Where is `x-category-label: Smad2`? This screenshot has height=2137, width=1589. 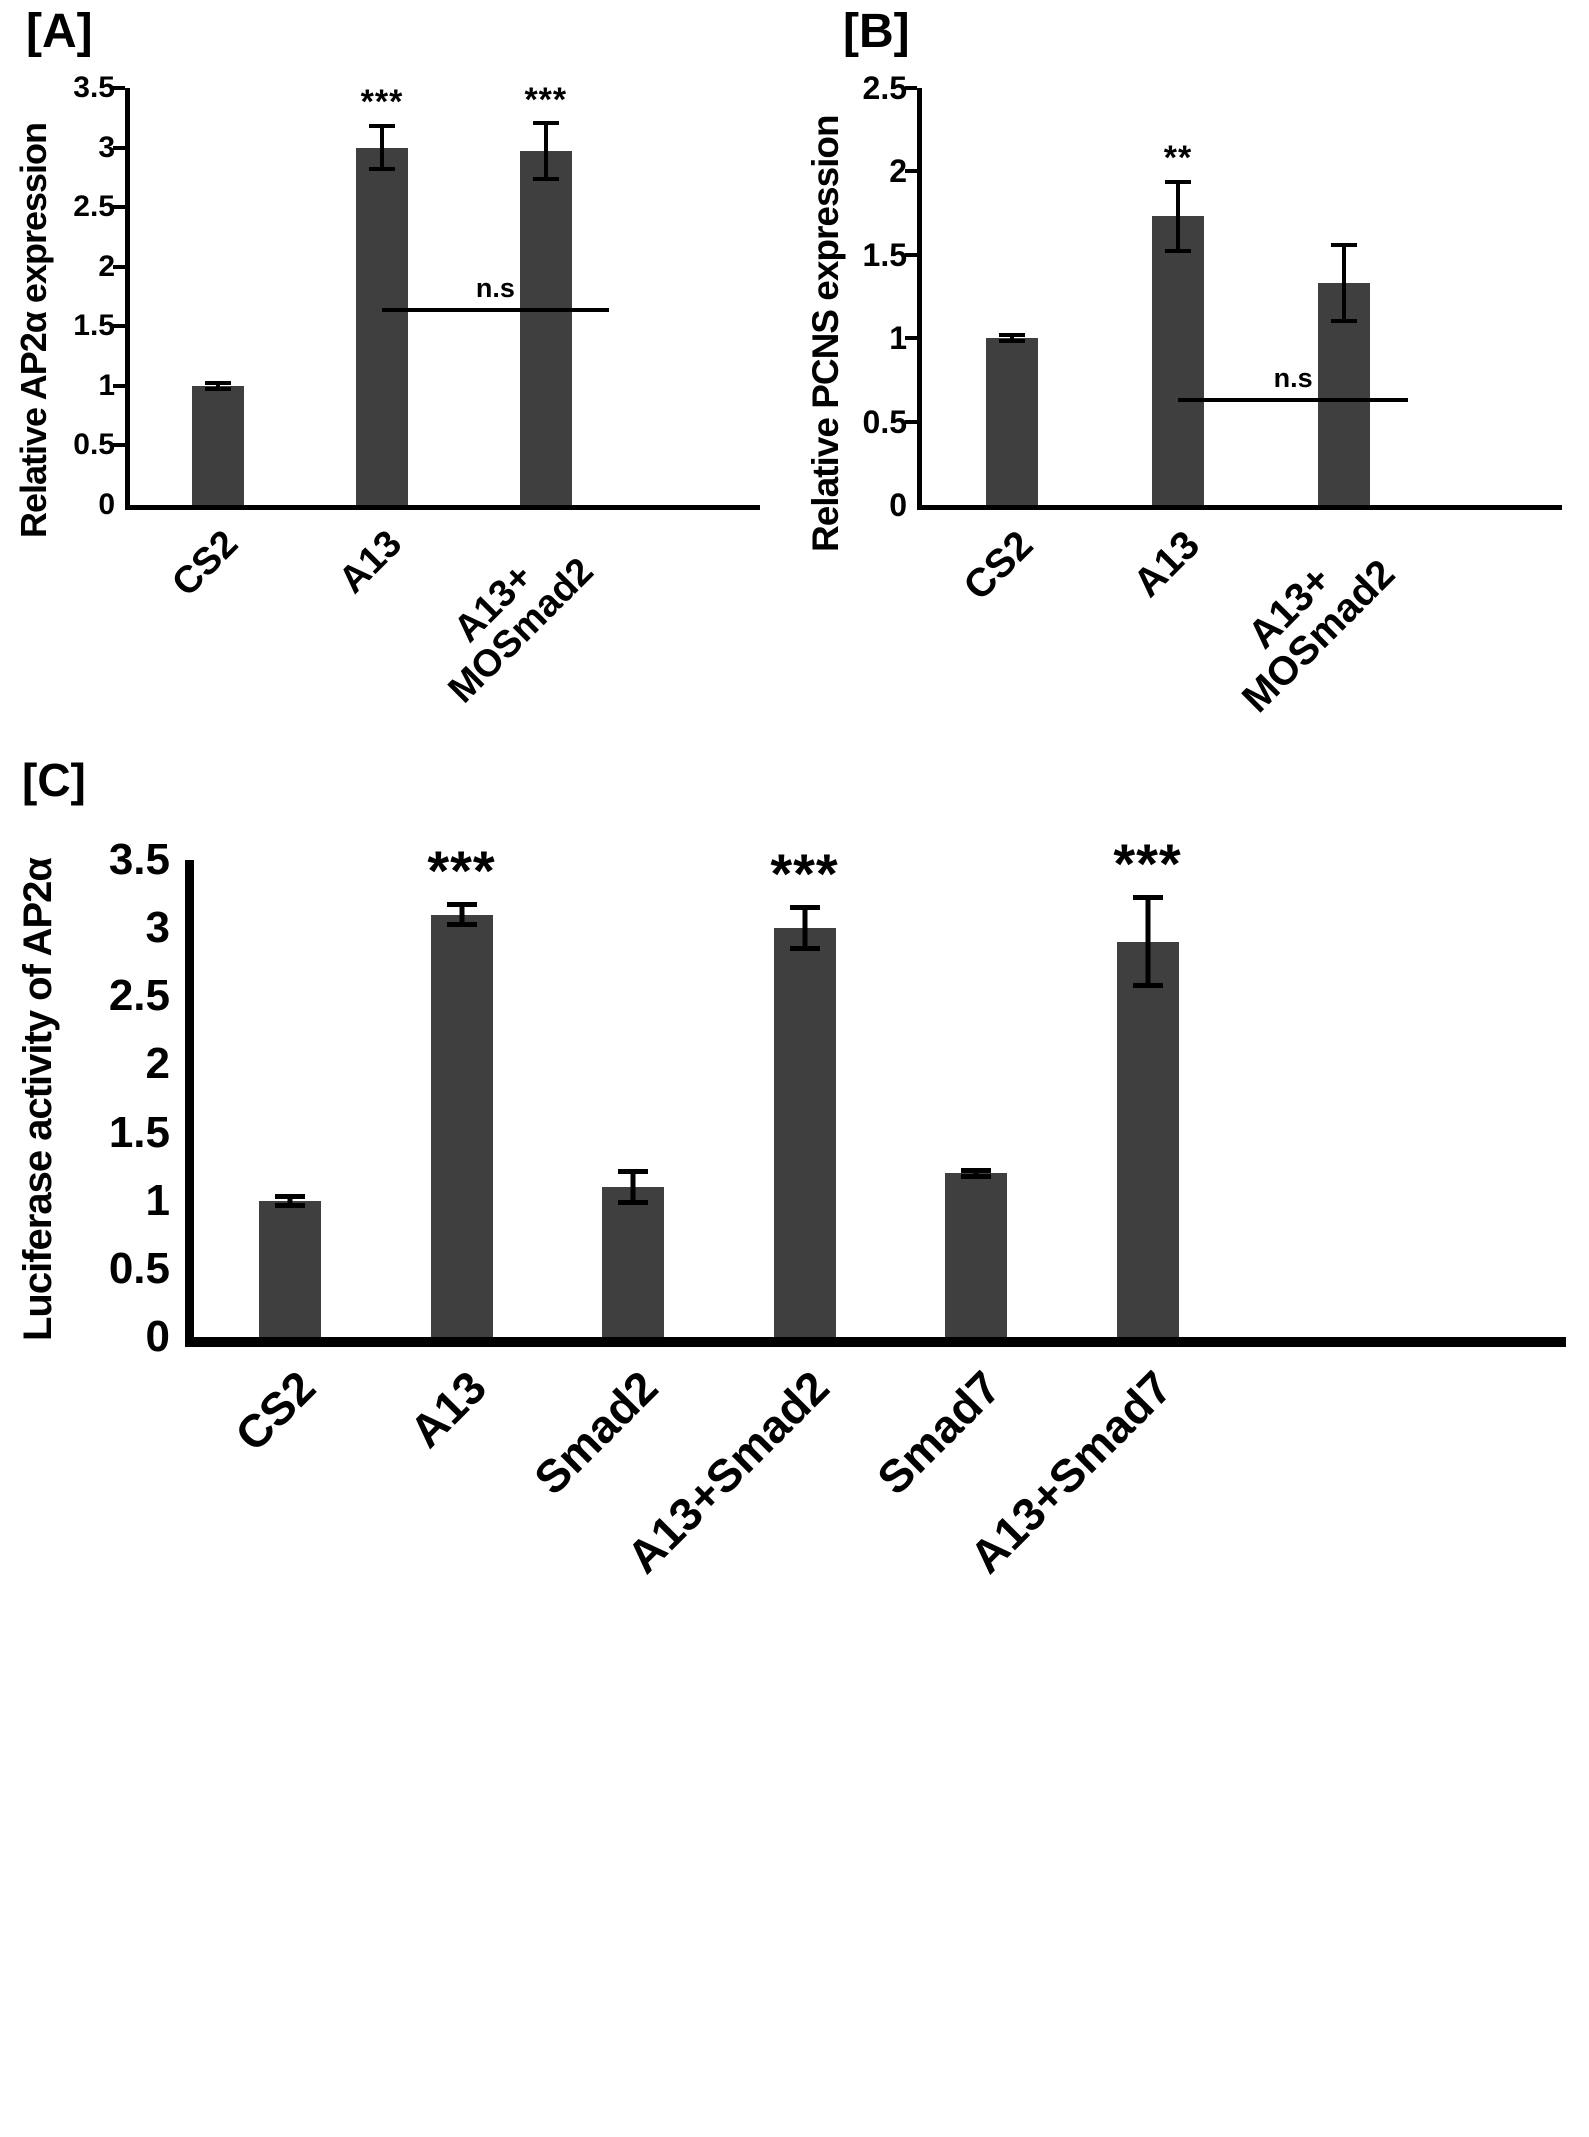 x-category-label: Smad2 is located at coordinates (596, 1432).